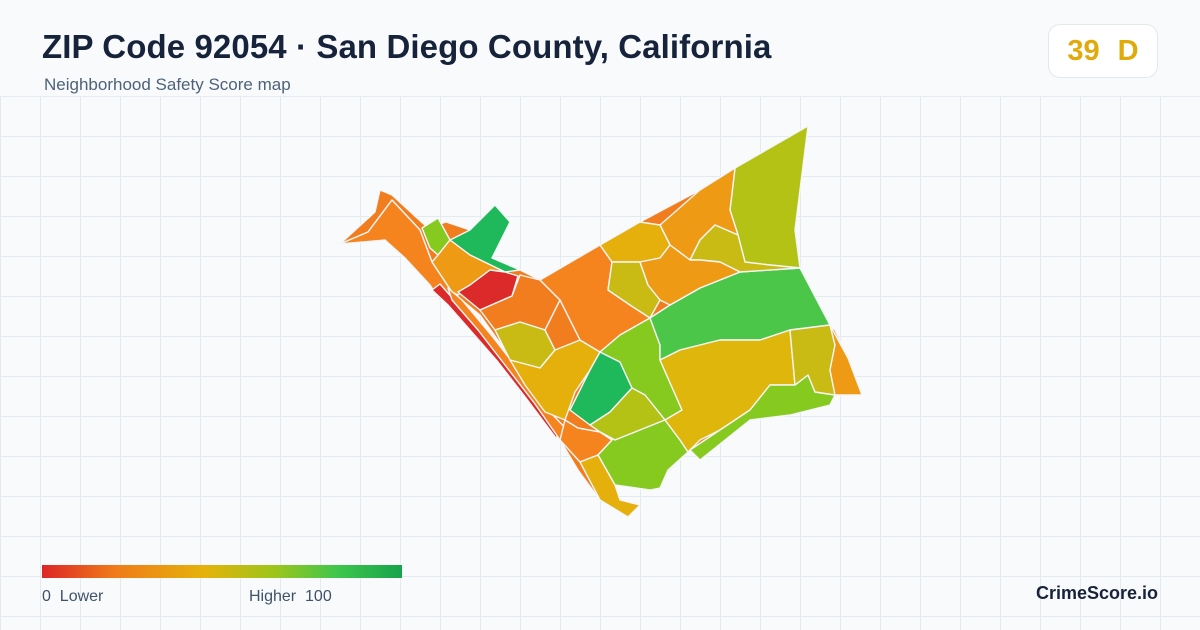 This screenshot has height=630, width=1200. I want to click on page-subtitle: Neighborhood Safety Score map, so click(167, 84).